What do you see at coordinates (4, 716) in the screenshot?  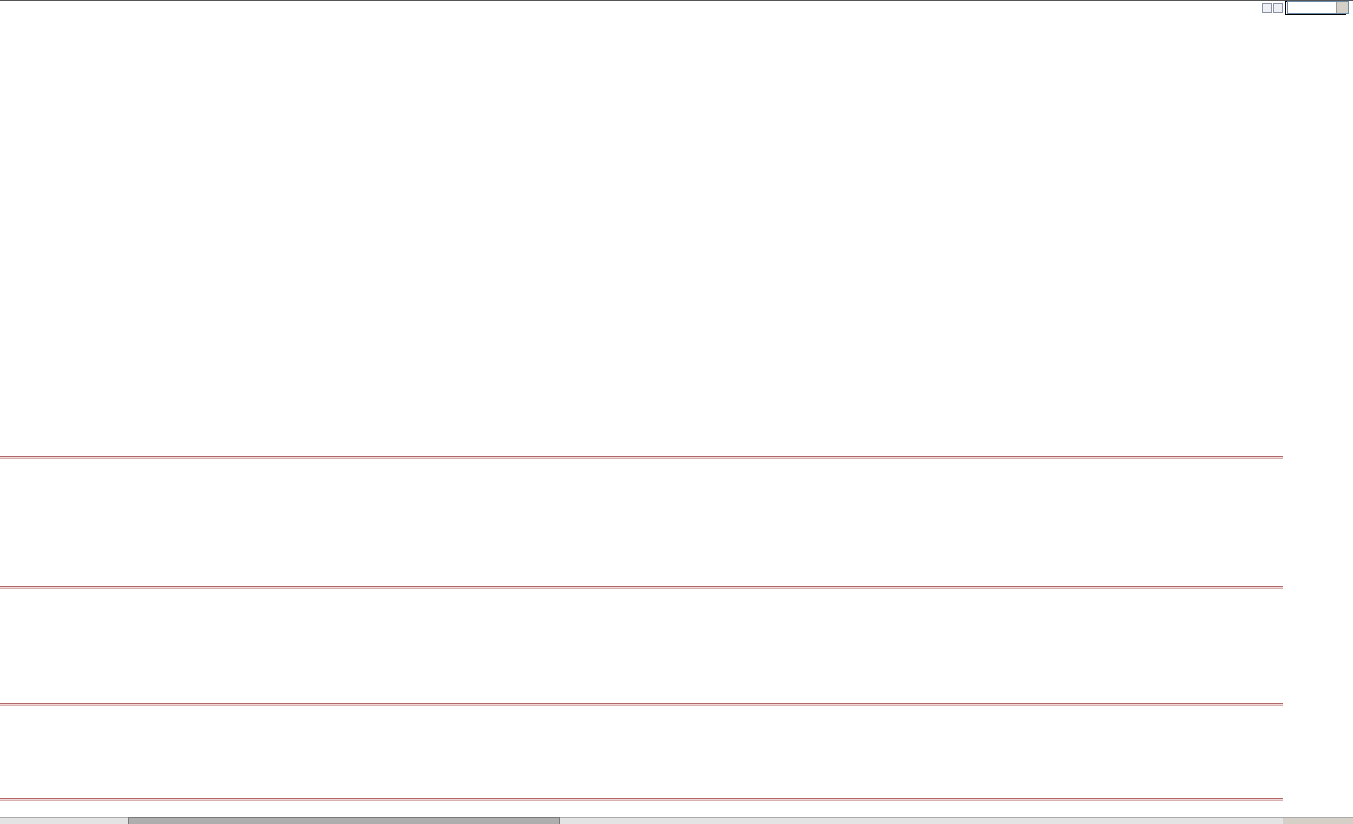 I see `rsi-header` at bounding box center [4, 716].